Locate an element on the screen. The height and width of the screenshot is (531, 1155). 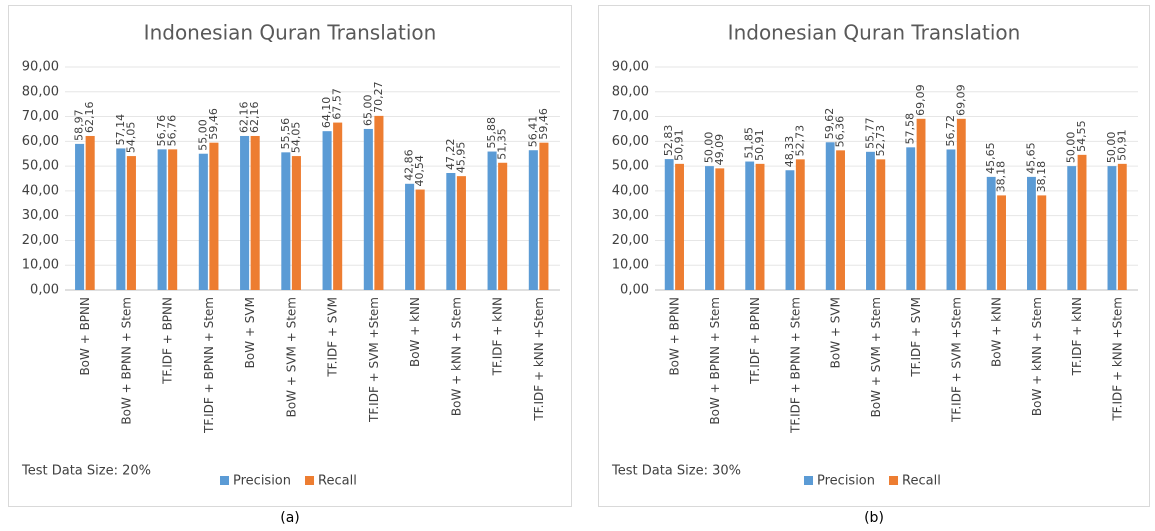
value-label: 49,09 is located at coordinates (719, 150).